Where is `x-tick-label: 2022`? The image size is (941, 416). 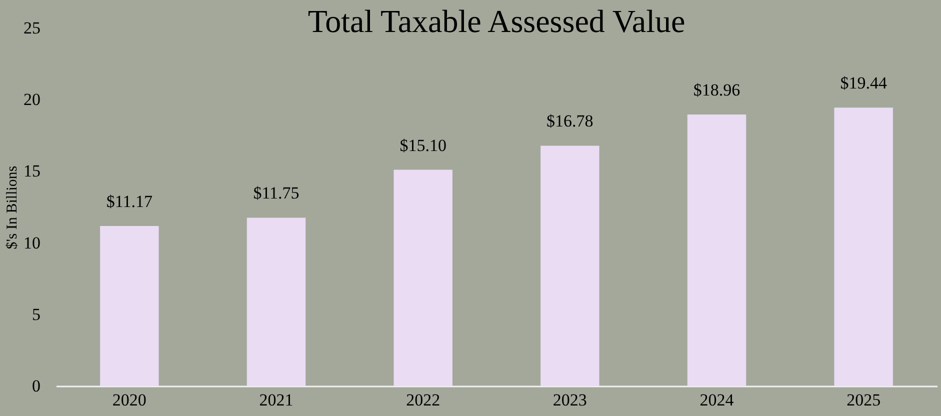
x-tick-label: 2022 is located at coordinates (423, 400).